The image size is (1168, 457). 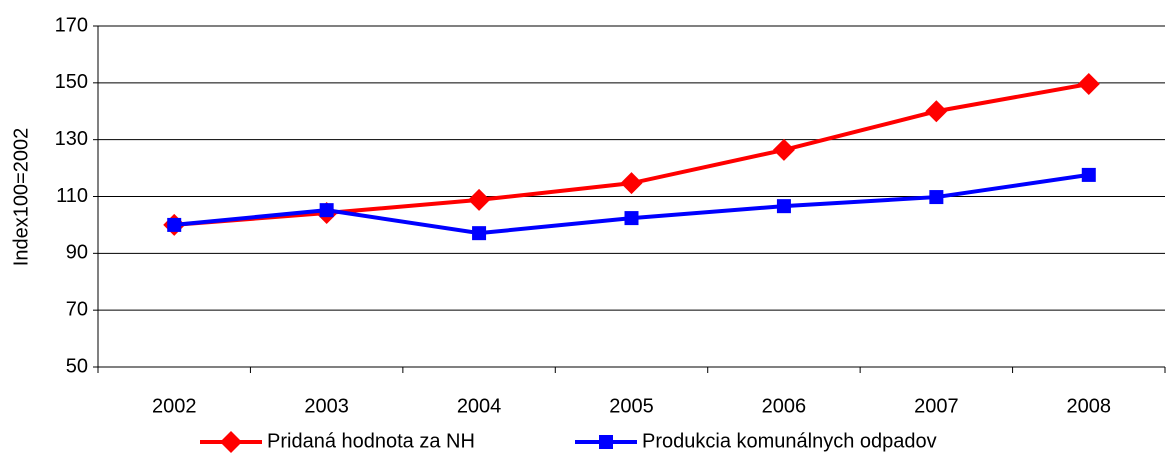 What do you see at coordinates (71, 139) in the screenshot?
I see `y-tick-label: 130` at bounding box center [71, 139].